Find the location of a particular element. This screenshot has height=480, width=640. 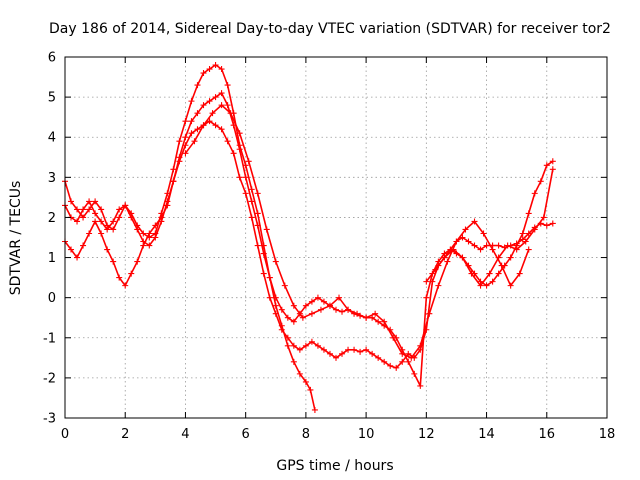

x-tick-label: 18 is located at coordinates (607, 434).